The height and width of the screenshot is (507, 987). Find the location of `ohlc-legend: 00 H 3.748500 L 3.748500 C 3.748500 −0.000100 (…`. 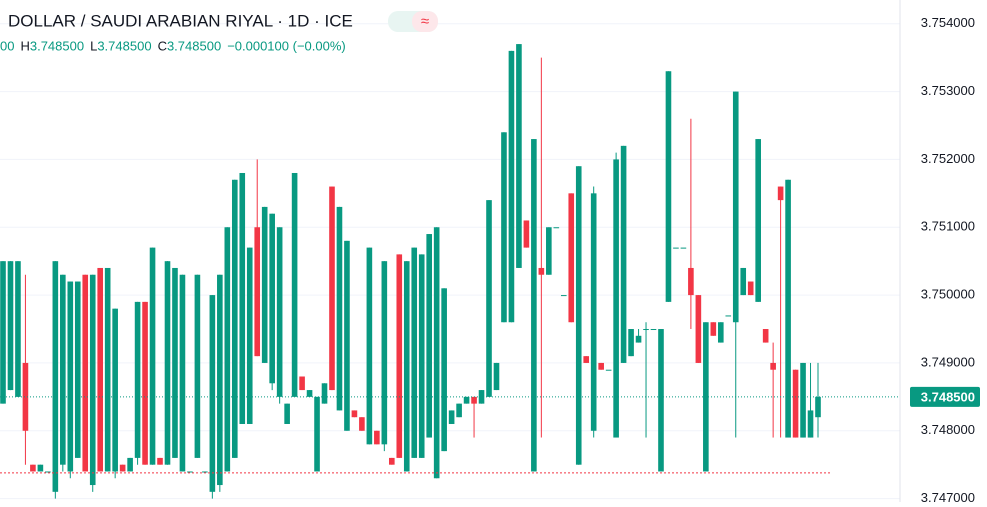

ohlc-legend: 00 H 3.748500 L 3.748500 C 3.748500 −0.000100 (… is located at coordinates (173, 45).